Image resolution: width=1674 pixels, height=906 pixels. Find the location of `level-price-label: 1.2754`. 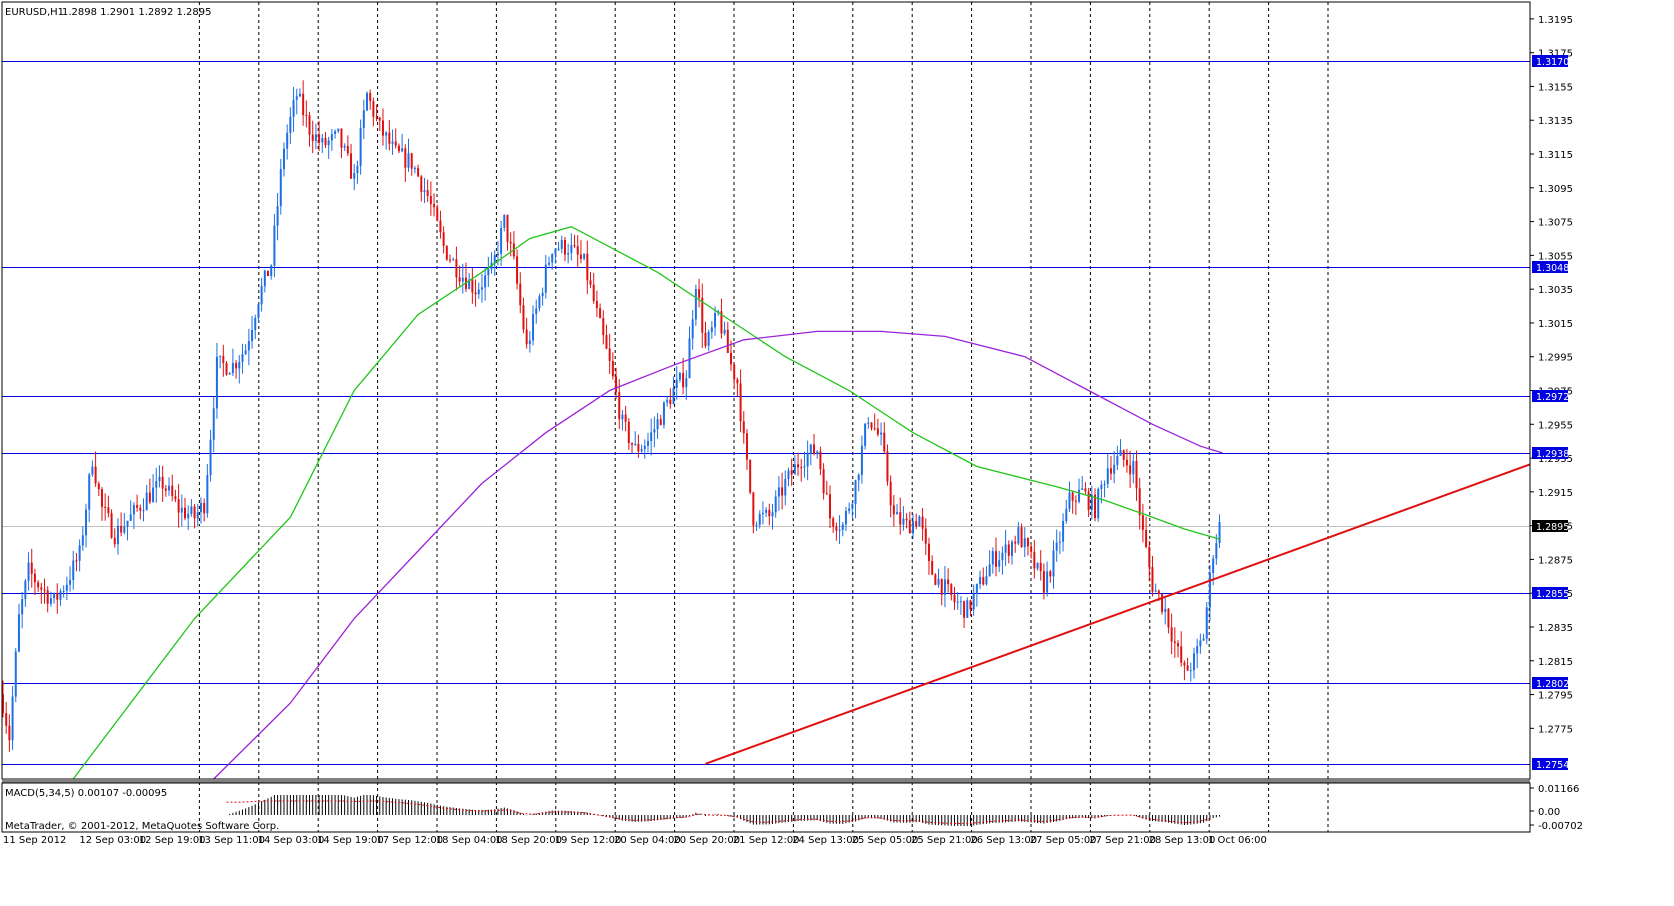

level-price-label: 1.2754 is located at coordinates (1552, 765).